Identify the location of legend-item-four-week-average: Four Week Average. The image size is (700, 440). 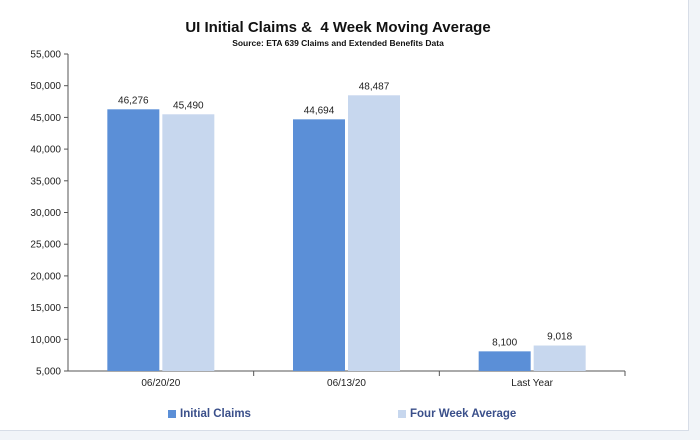
(457, 414).